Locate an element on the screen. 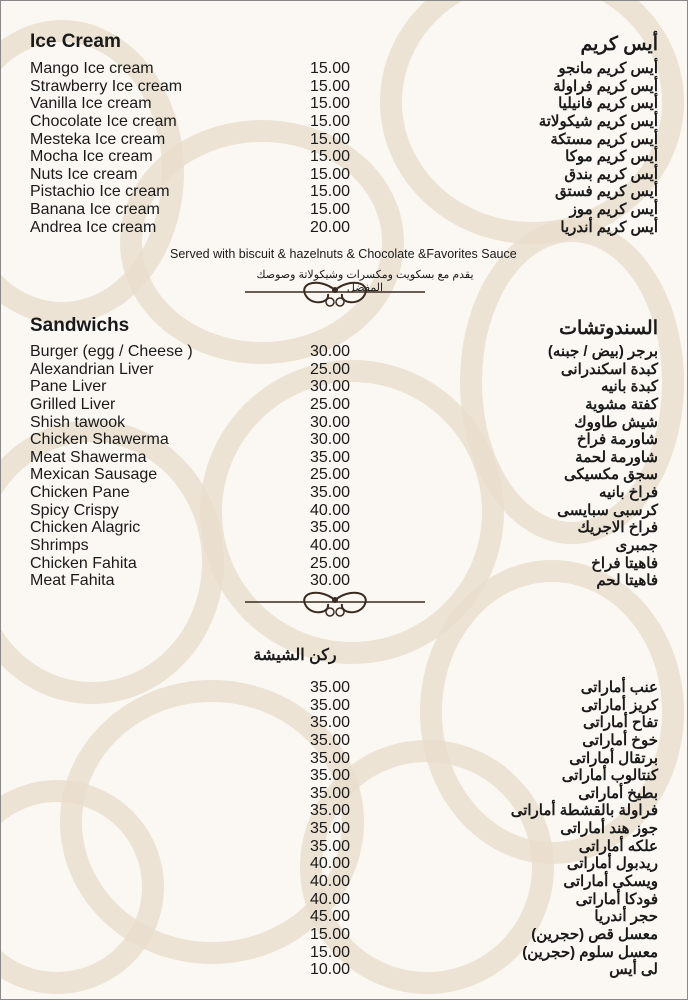 This screenshot has height=1000, width=688. item-name-ar: شاورمة لحمة is located at coordinates (616, 457).